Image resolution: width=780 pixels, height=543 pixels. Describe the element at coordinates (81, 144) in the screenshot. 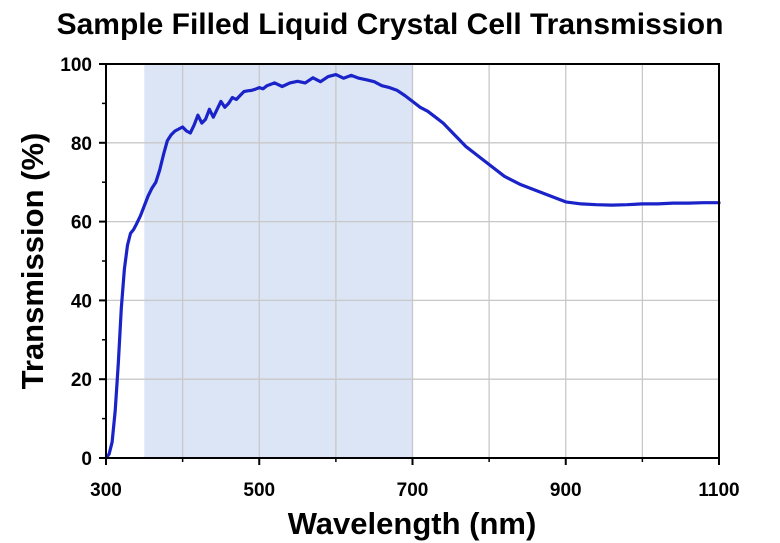

I see `y-tick-label: 80` at that location.